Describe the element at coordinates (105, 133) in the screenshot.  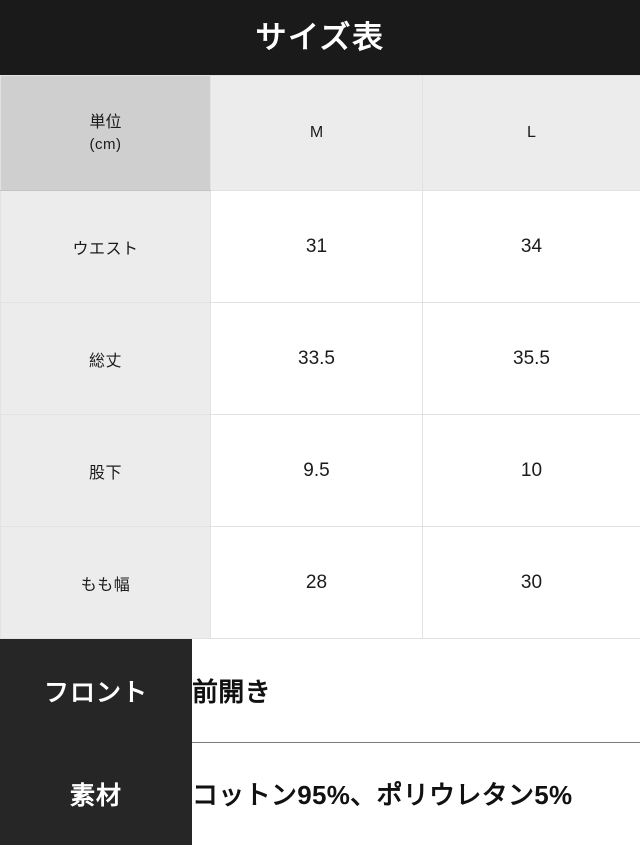
I see `column-header-unit: 単位 (cm)` at that location.